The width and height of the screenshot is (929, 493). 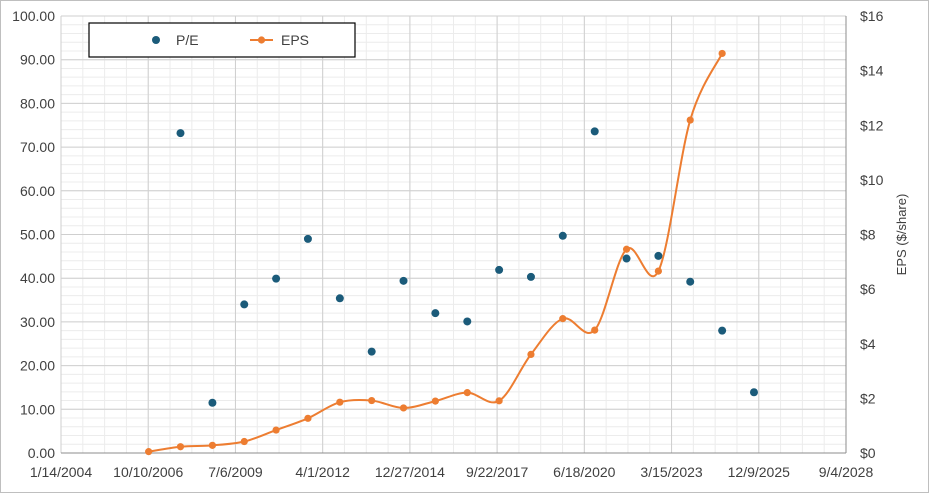 I want to click on x-axis-tick-label: 3/15/2023, so click(x=671, y=472).